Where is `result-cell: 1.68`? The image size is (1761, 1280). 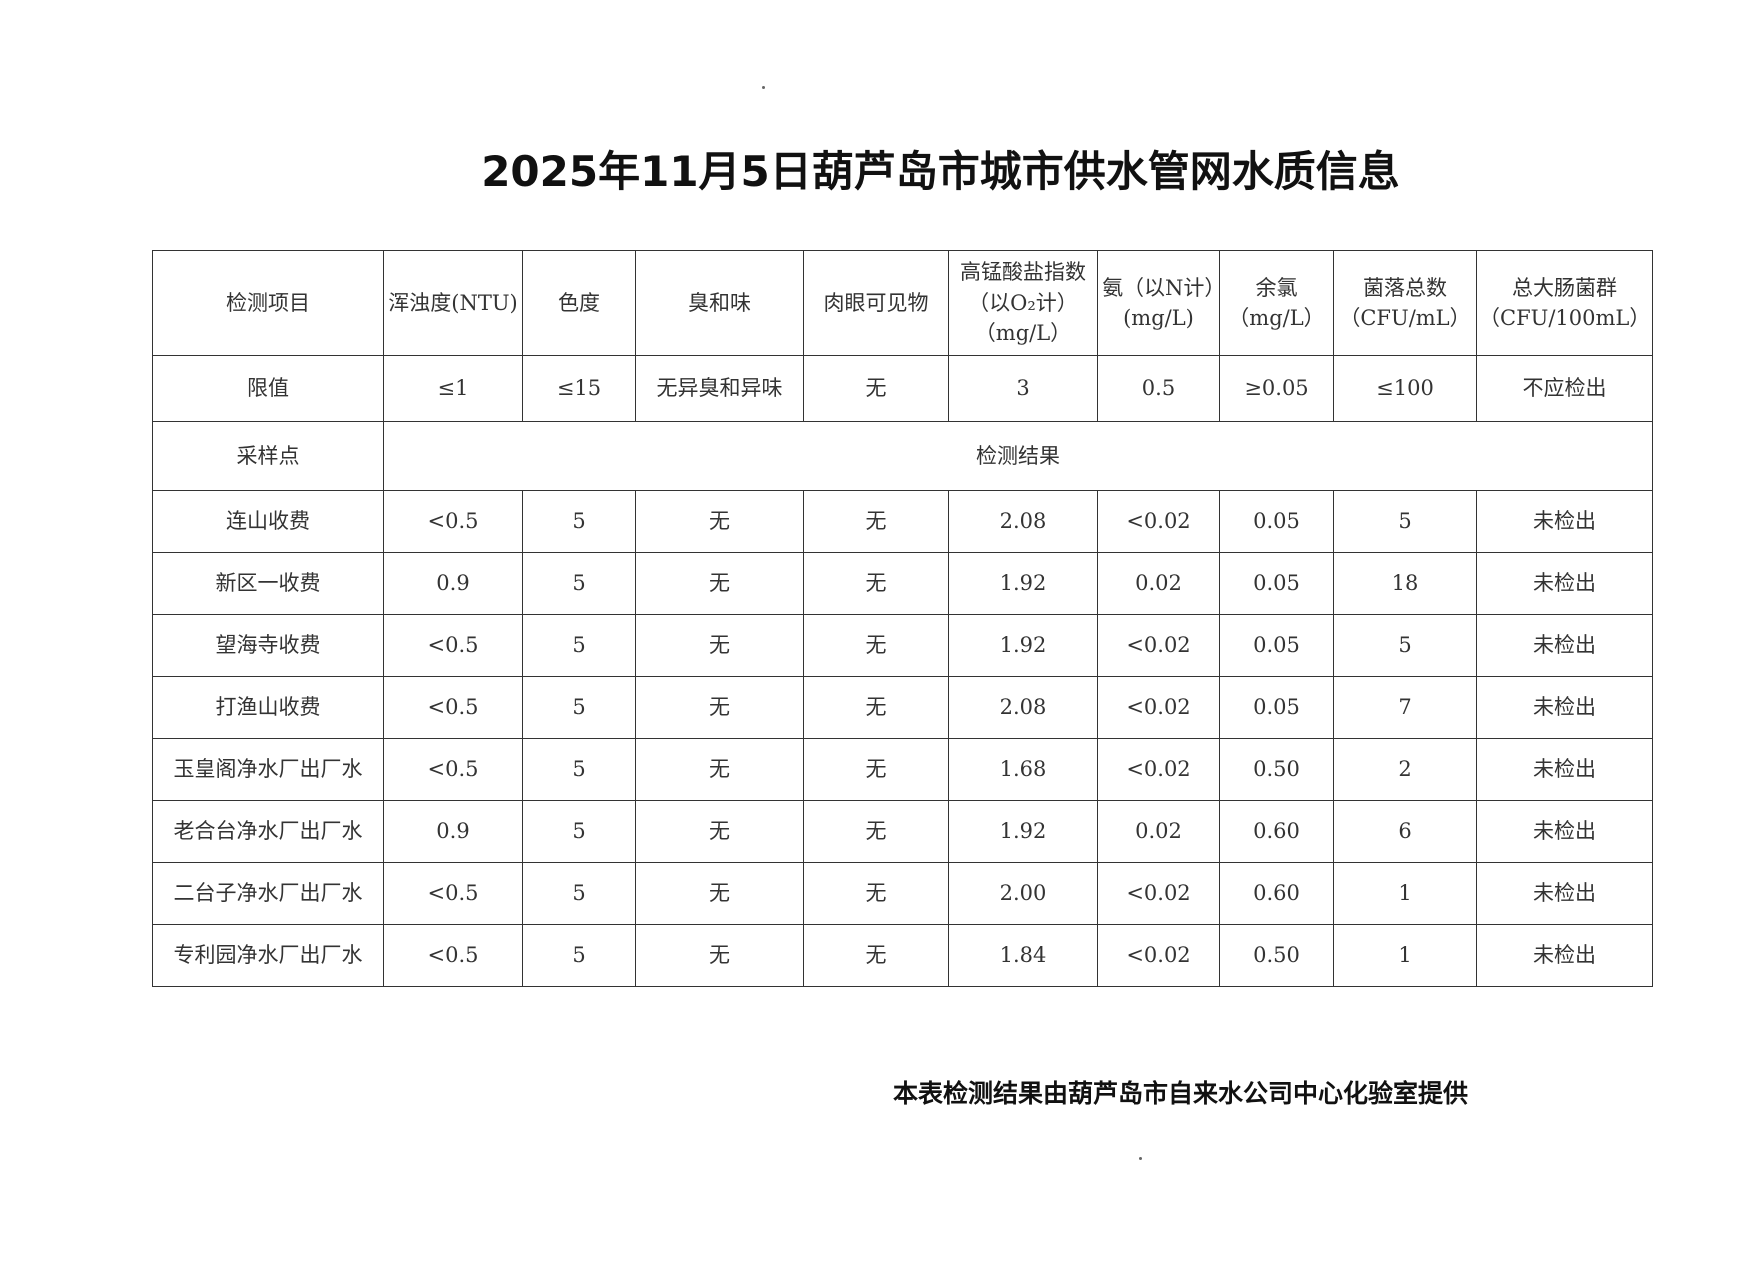
result-cell: 1.68 is located at coordinates (1023, 769).